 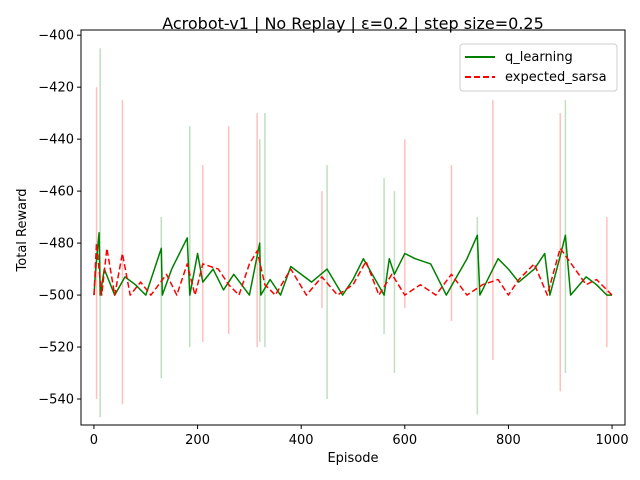 What do you see at coordinates (56, 244) in the screenshot?
I see `y-tick-label--480: −480` at bounding box center [56, 244].